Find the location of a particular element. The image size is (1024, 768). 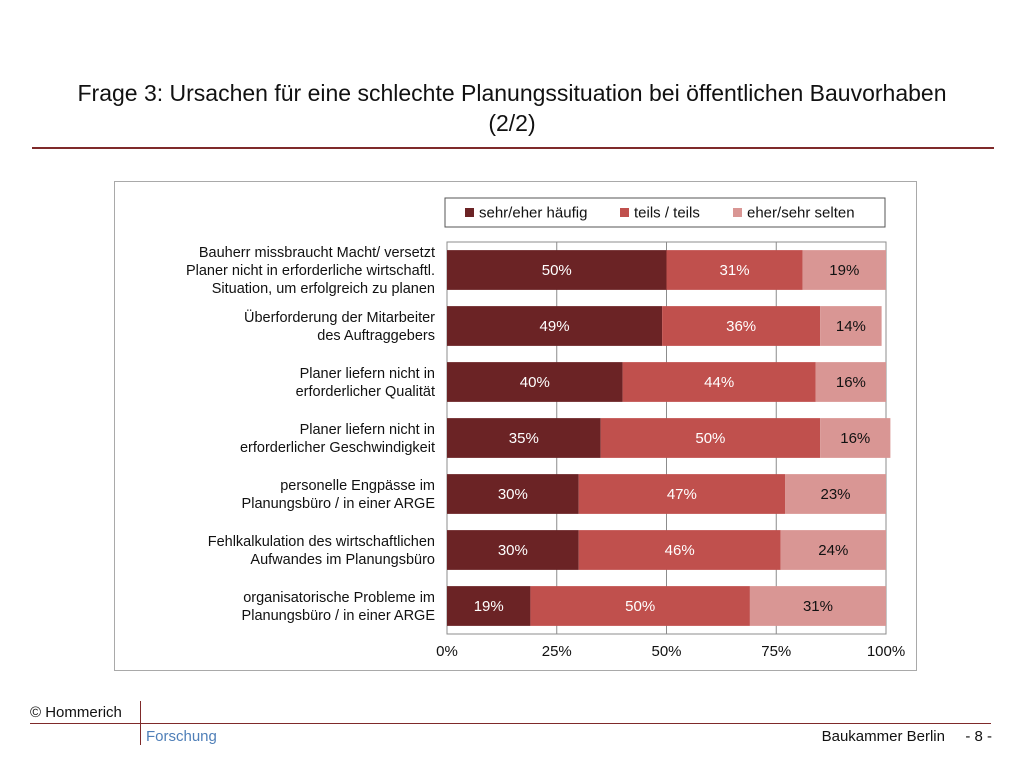

category-label: Aufwandes im Planungsbüro is located at coordinates (342, 560).